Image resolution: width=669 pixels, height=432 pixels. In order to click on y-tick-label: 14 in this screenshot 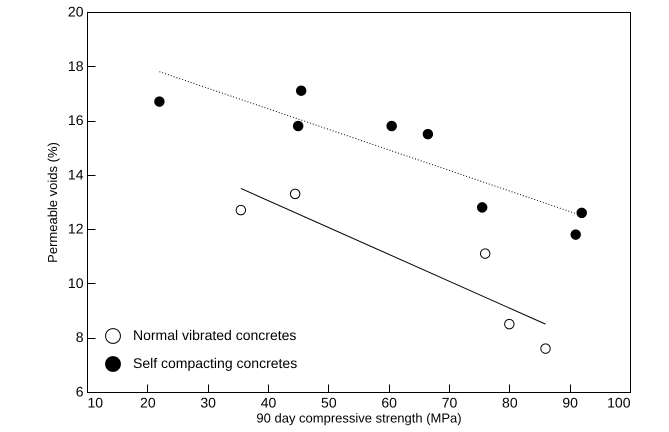, I will do `click(76, 174)`.